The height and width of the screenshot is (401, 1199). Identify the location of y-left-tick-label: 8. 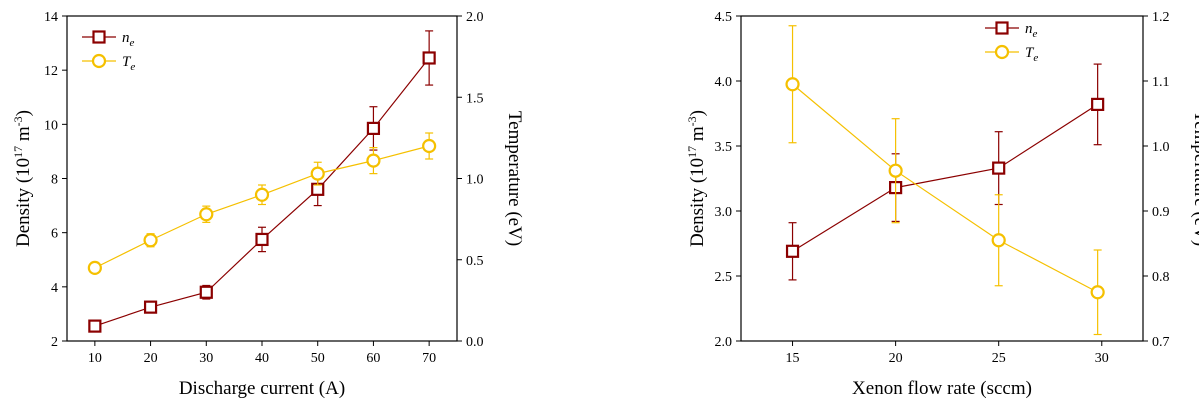
(54, 180).